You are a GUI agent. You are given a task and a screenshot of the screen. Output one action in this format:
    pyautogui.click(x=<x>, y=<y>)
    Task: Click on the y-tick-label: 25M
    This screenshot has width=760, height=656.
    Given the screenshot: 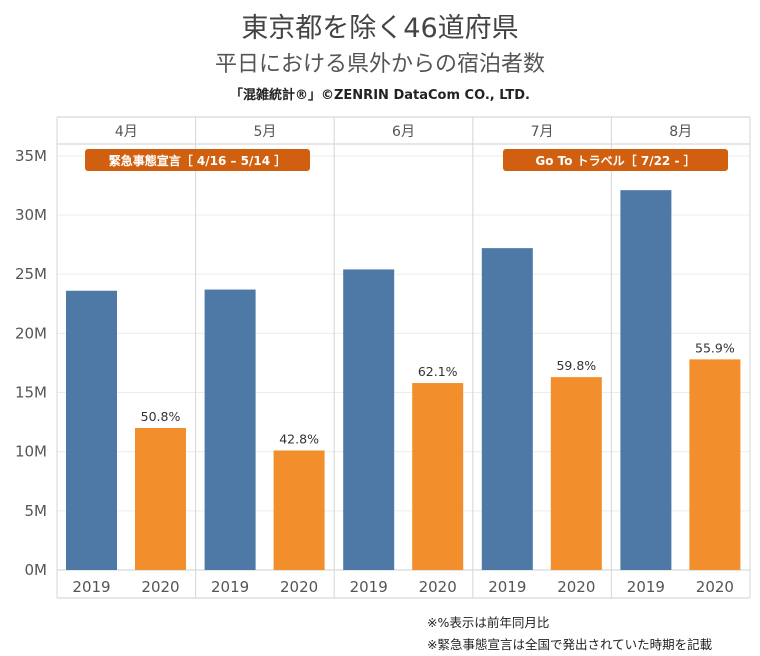 What is the action you would take?
    pyautogui.click(x=31, y=274)
    